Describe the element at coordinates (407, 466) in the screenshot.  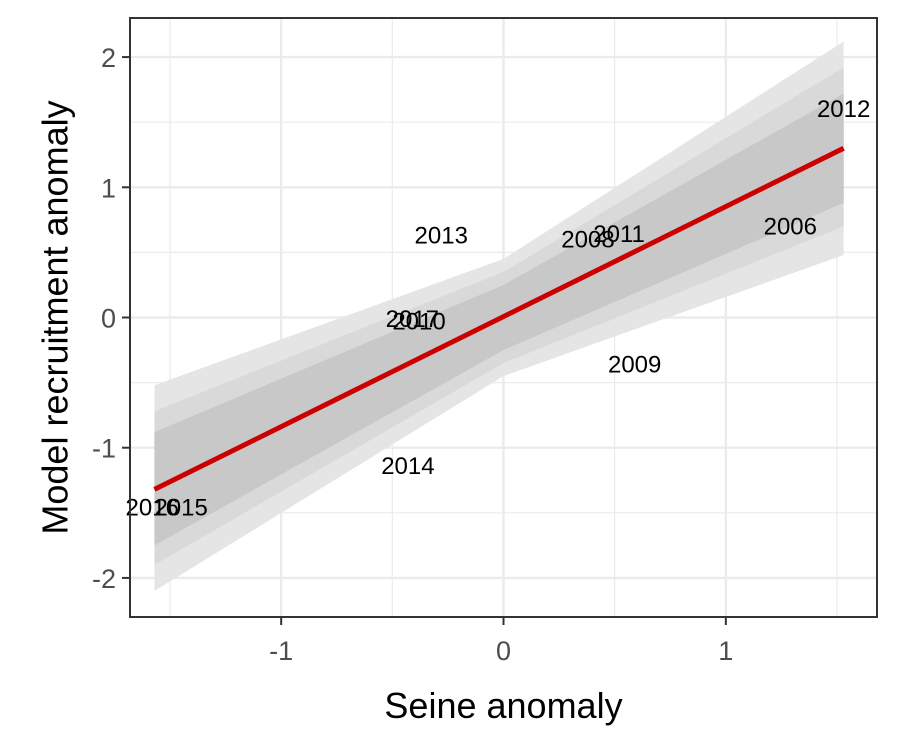
I see `point-label-2014: 2014` at that location.